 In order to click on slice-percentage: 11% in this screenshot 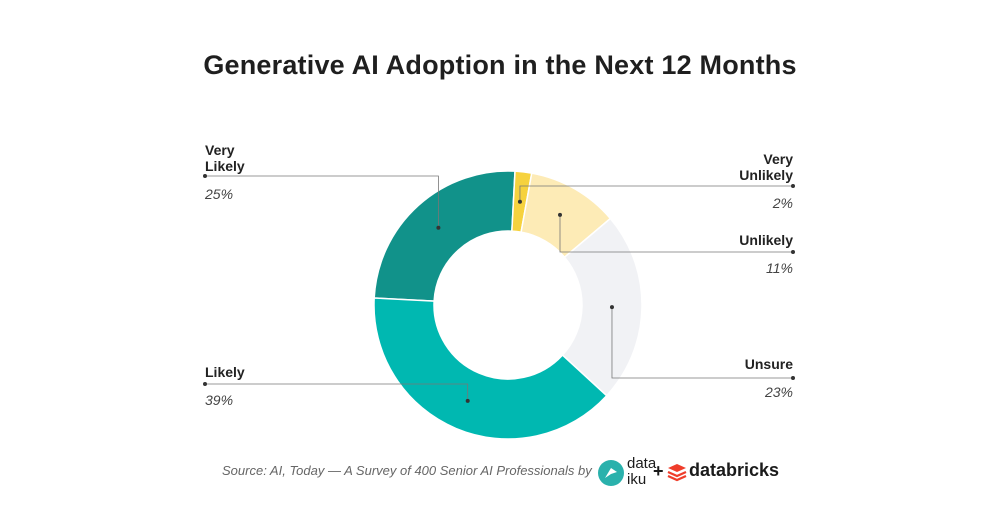, I will do `click(779, 268)`.